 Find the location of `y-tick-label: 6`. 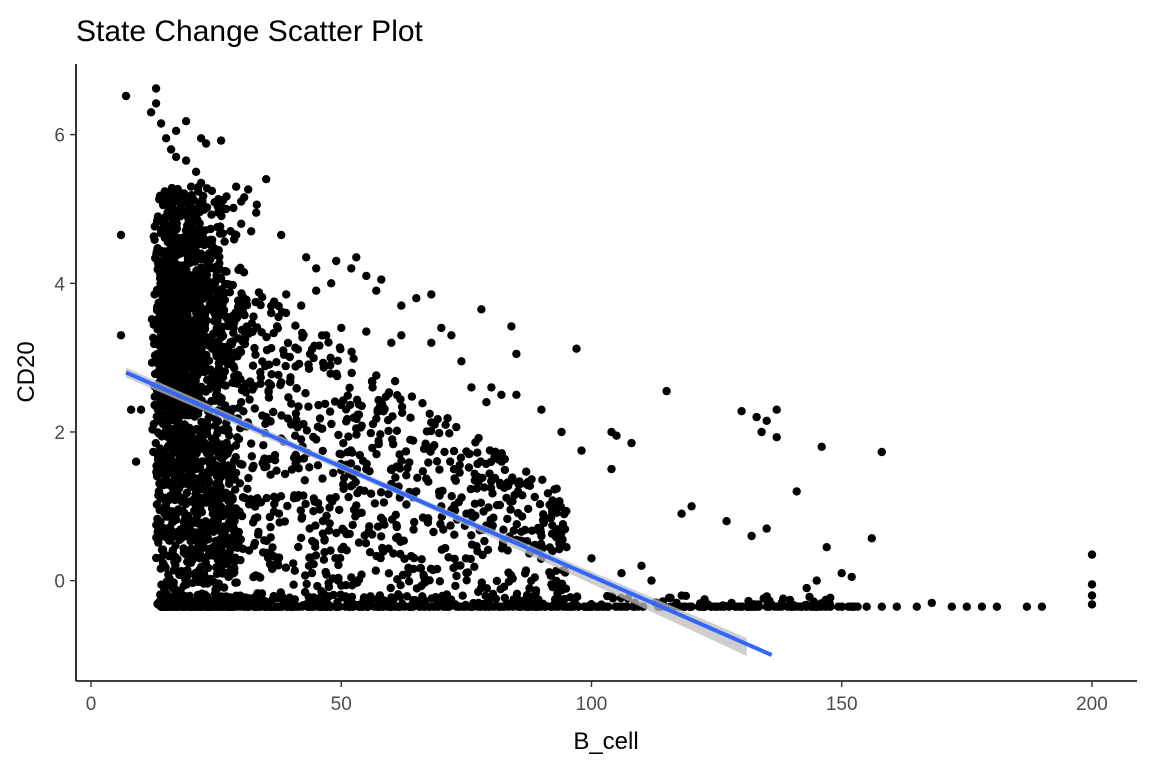

y-tick-label: 6 is located at coordinates (59, 136).